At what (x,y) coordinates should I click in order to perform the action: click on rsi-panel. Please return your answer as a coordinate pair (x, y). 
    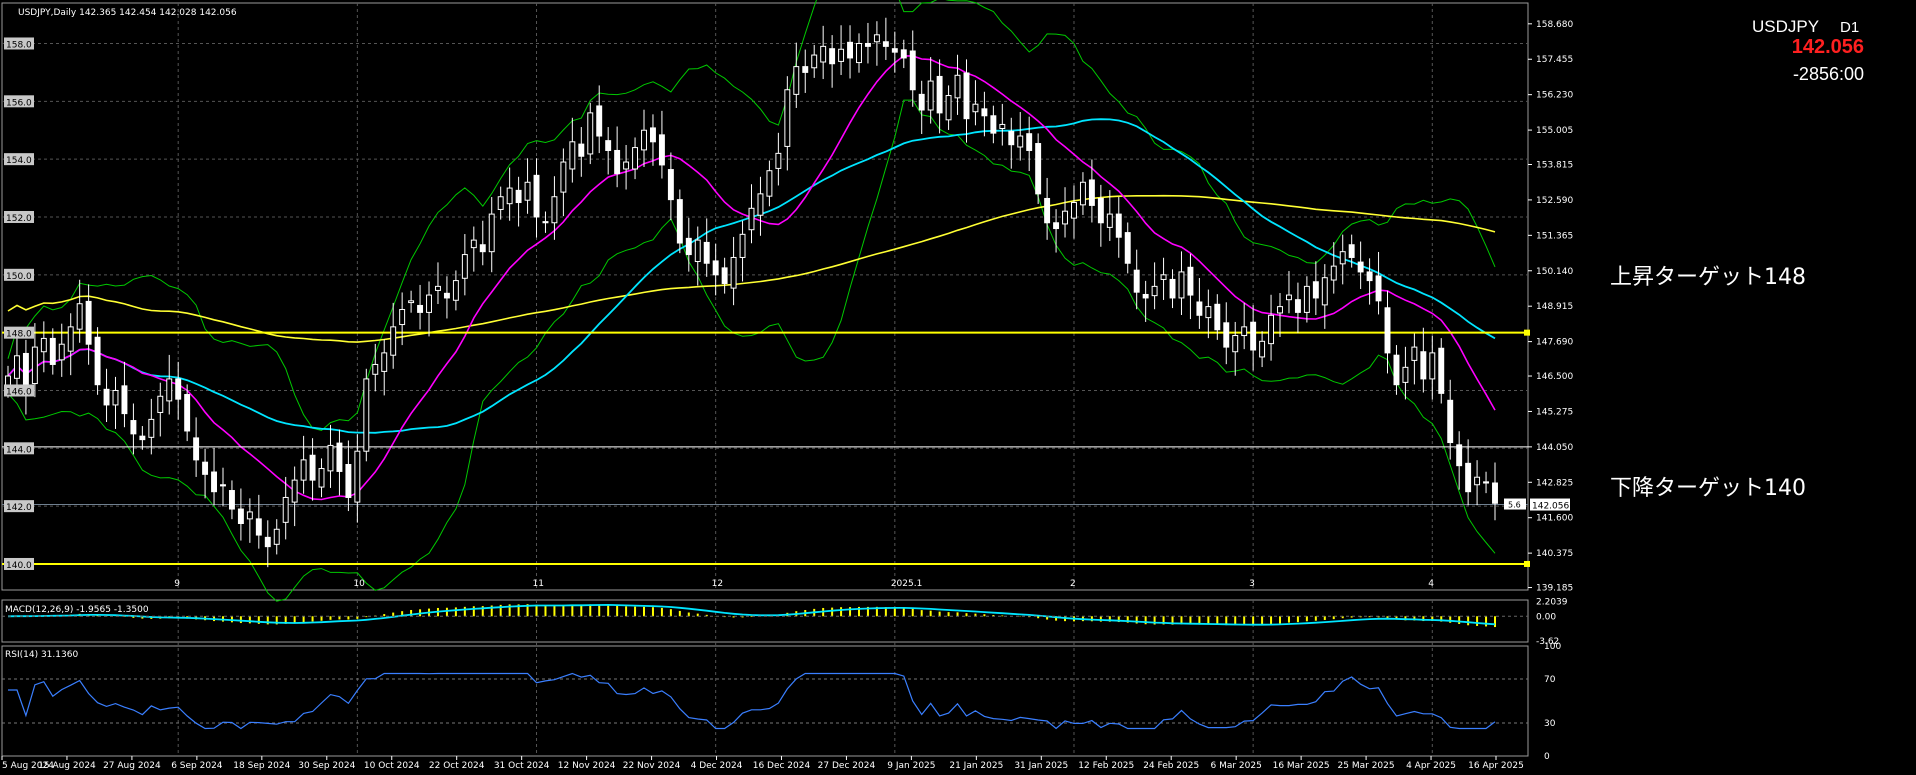
    Looking at the image, I should click on (765, 701).